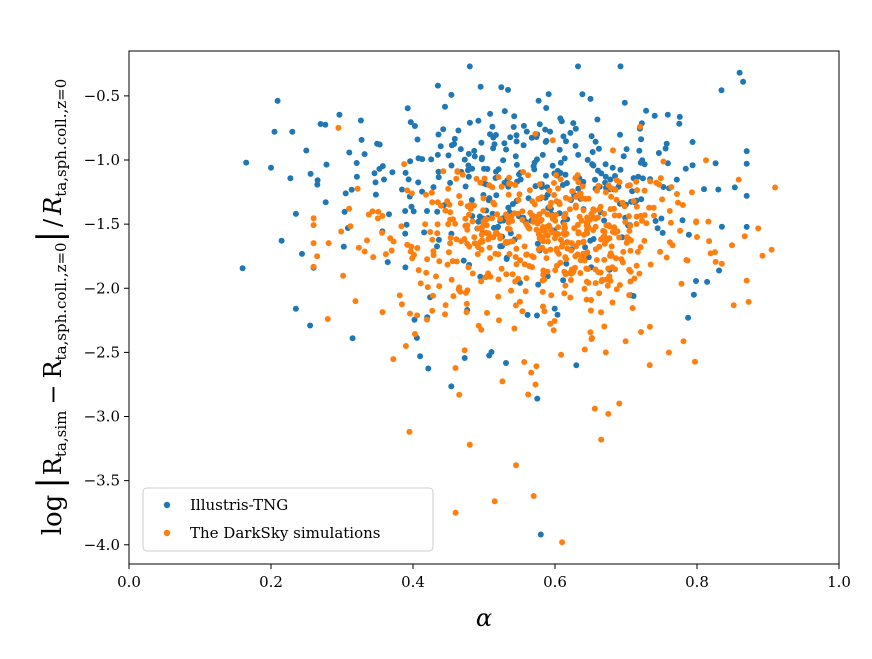 Image resolution: width=872 pixels, height=659 pixels. I want to click on x-axis-label: α, so click(484, 618).